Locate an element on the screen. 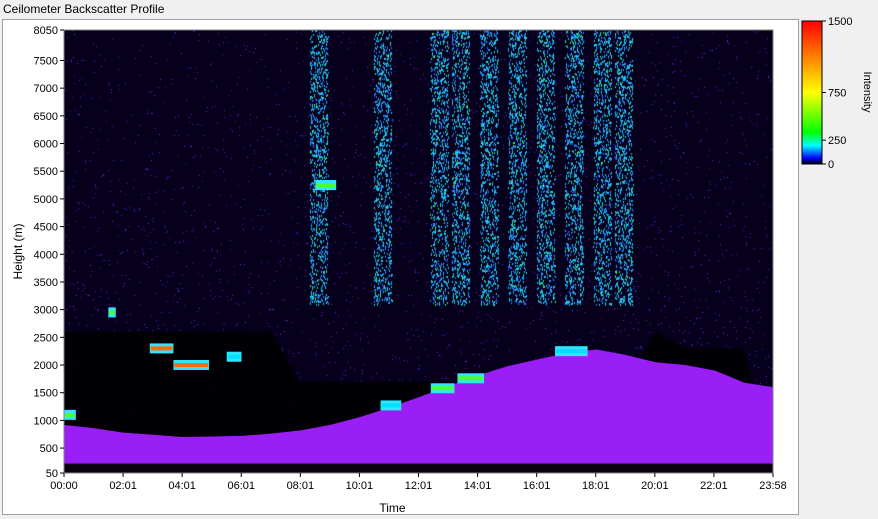 The width and height of the screenshot is (878, 519). x-tick-label-2: 04:01 is located at coordinates (182, 486).